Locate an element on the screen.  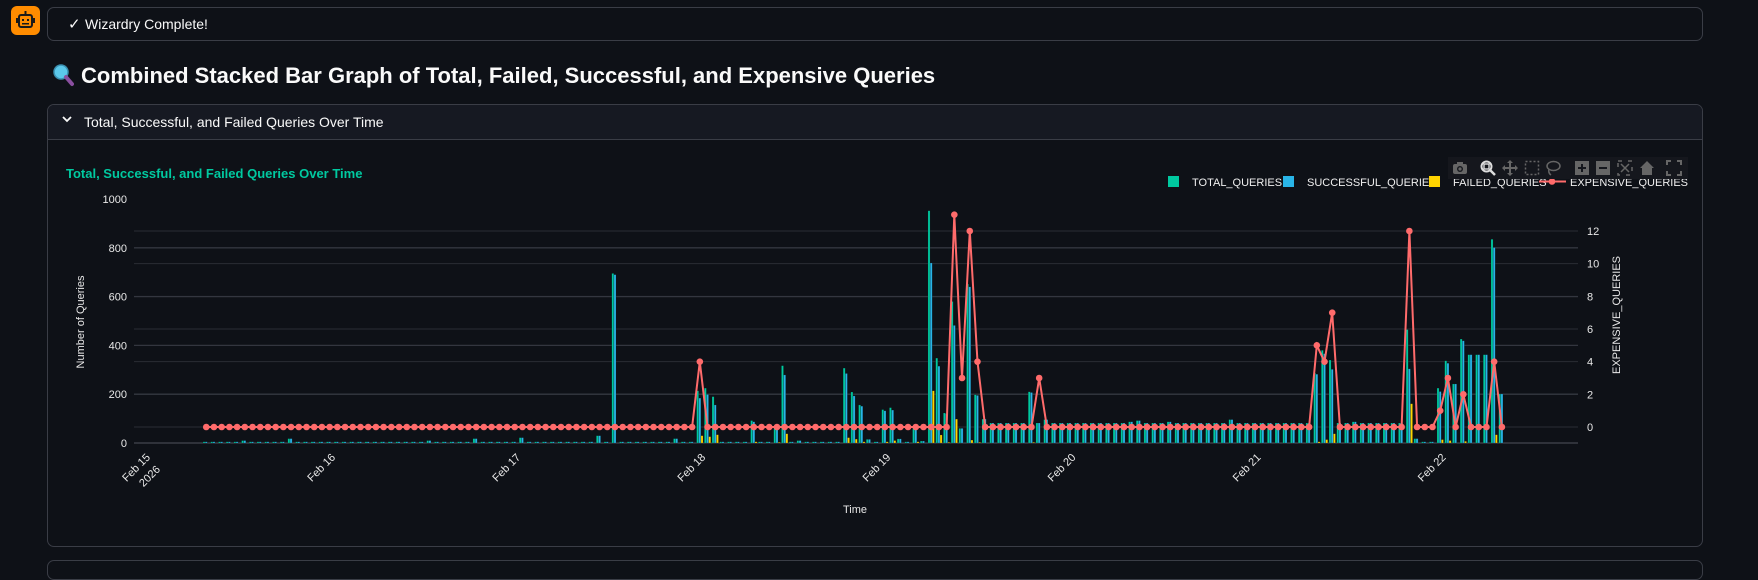
legend-item-failed: FAILED_QUERIES is located at coordinates (1488, 182).